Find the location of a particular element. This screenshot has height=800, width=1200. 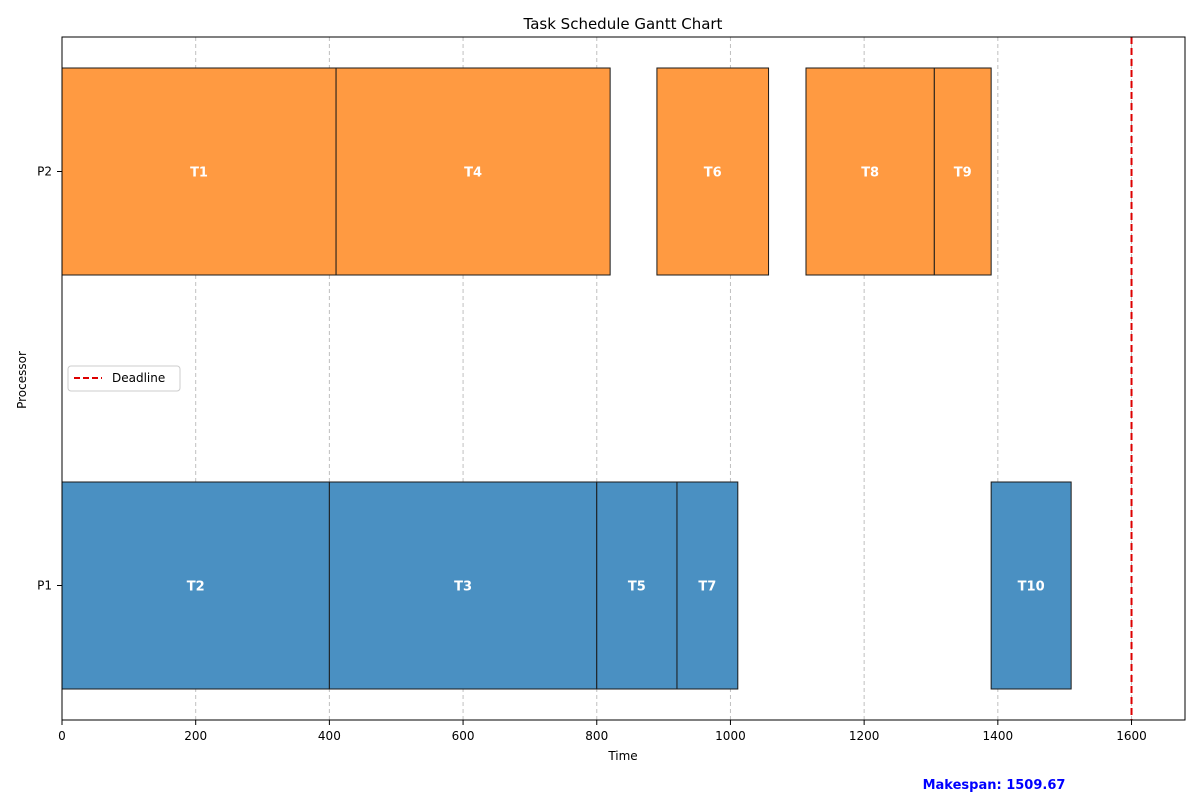

x-tick-label: 1200 is located at coordinates (864, 736).